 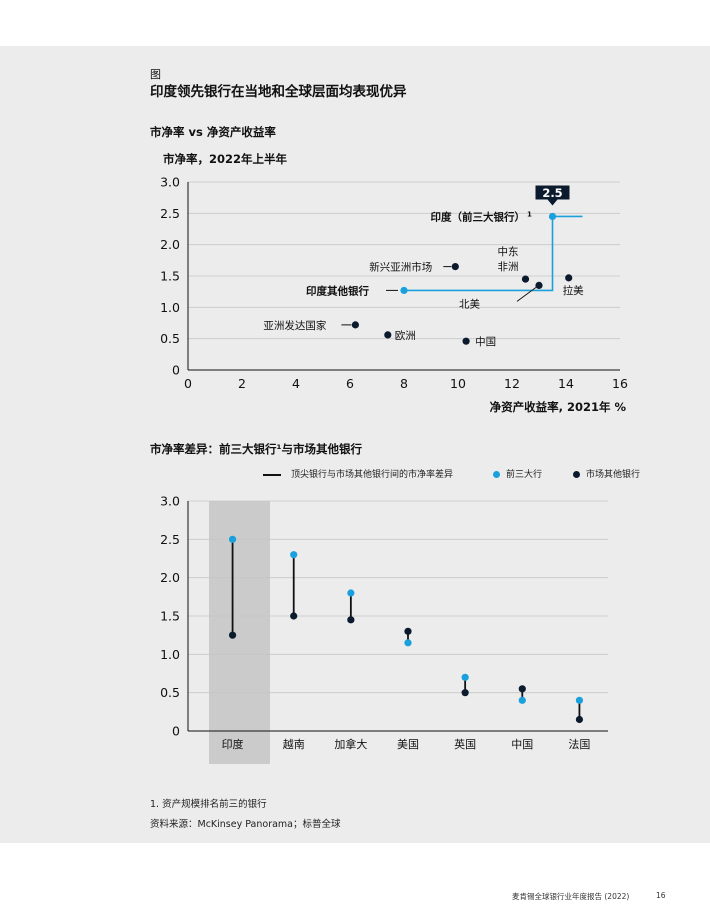 What do you see at coordinates (239, 632) in the screenshot?
I see `highlight-column-bg` at bounding box center [239, 632].